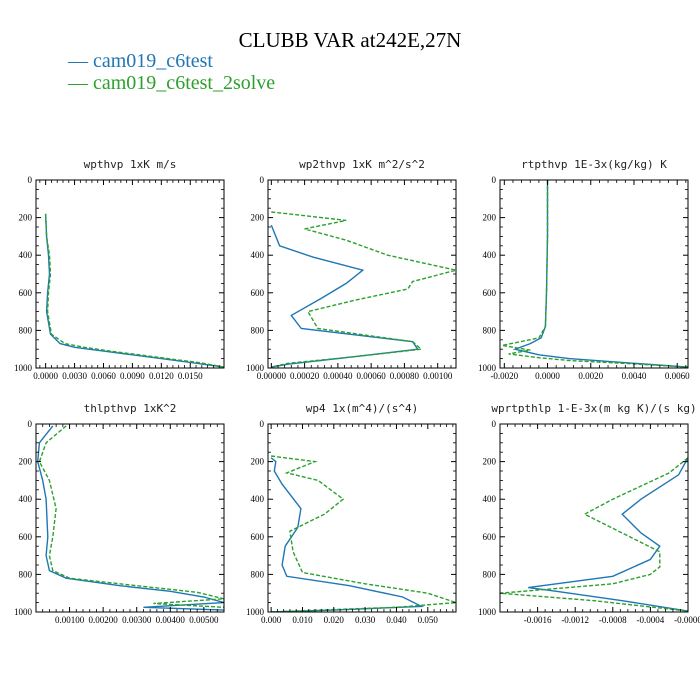 This screenshot has height=700, width=700. Describe the element at coordinates (651, 620) in the screenshot. I see `x-tick-label: -0.0004` at that location.